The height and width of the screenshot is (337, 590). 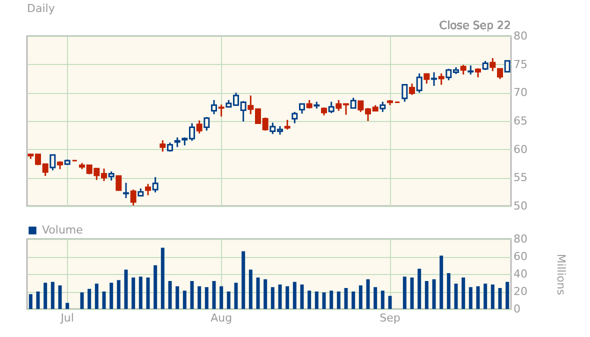 I want to click on y-tick-label: 20, so click(x=521, y=291).